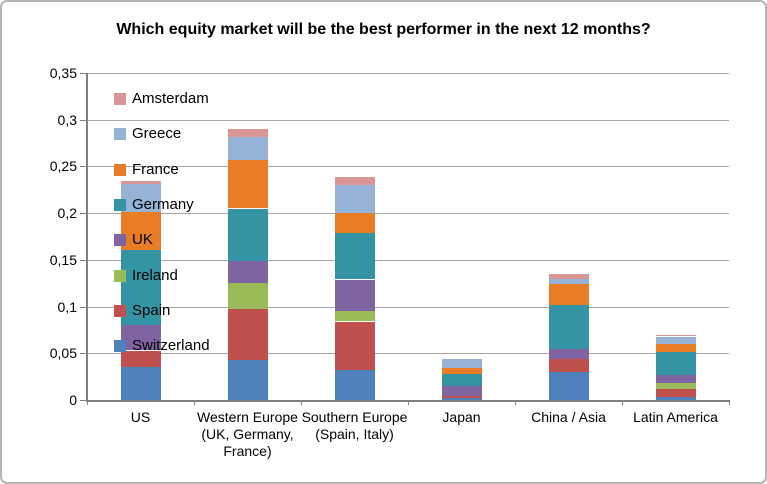 The height and width of the screenshot is (484, 767). I want to click on legend-swatch-france, so click(120, 169).